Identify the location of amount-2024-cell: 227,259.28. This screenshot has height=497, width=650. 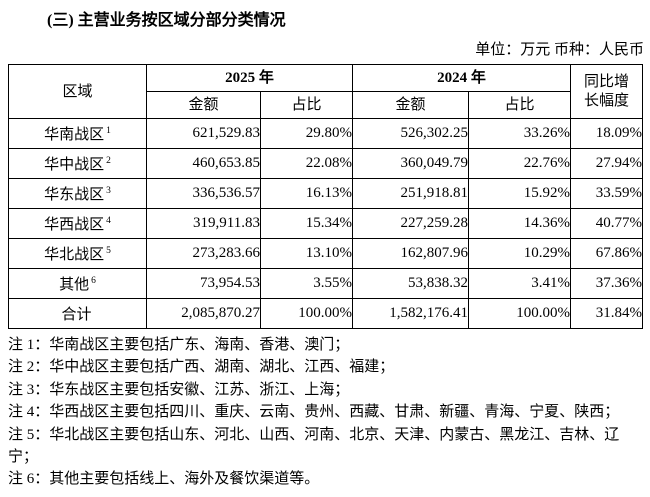
(411, 223).